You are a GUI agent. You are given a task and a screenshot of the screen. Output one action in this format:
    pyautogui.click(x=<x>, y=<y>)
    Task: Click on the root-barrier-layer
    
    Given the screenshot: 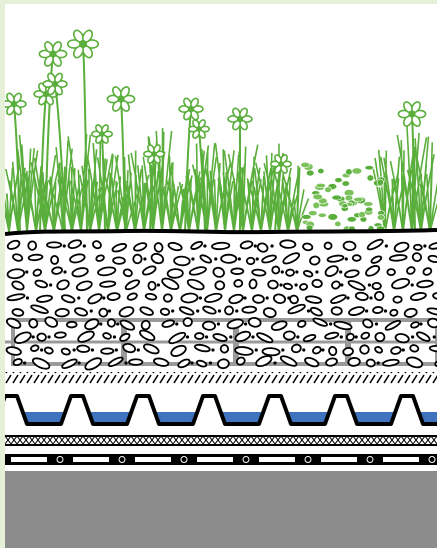 What is the action you would take?
    pyautogui.click(x=221, y=459)
    